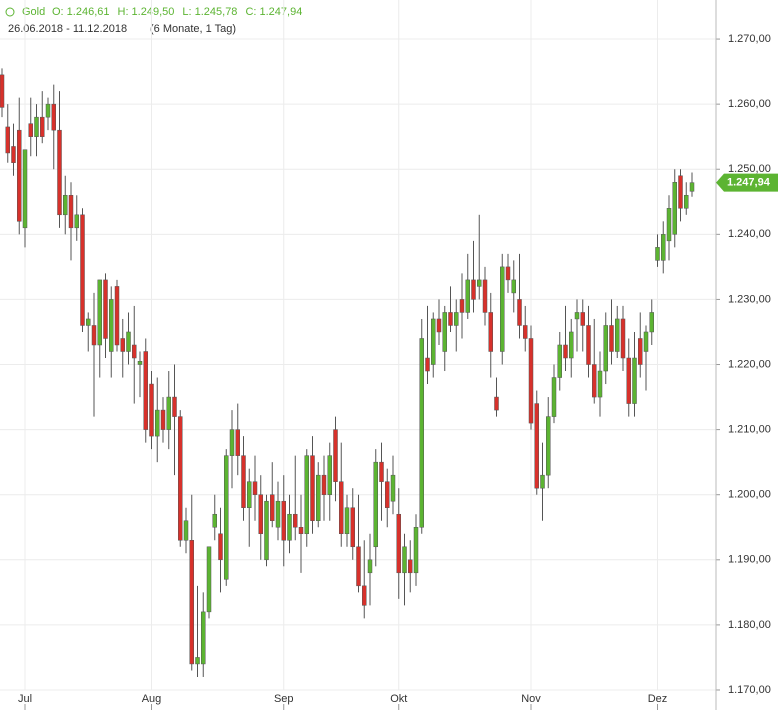  What do you see at coordinates (193, 29) in the screenshot?
I see `period: (6 Monate, 1 Tag)` at bounding box center [193, 29].